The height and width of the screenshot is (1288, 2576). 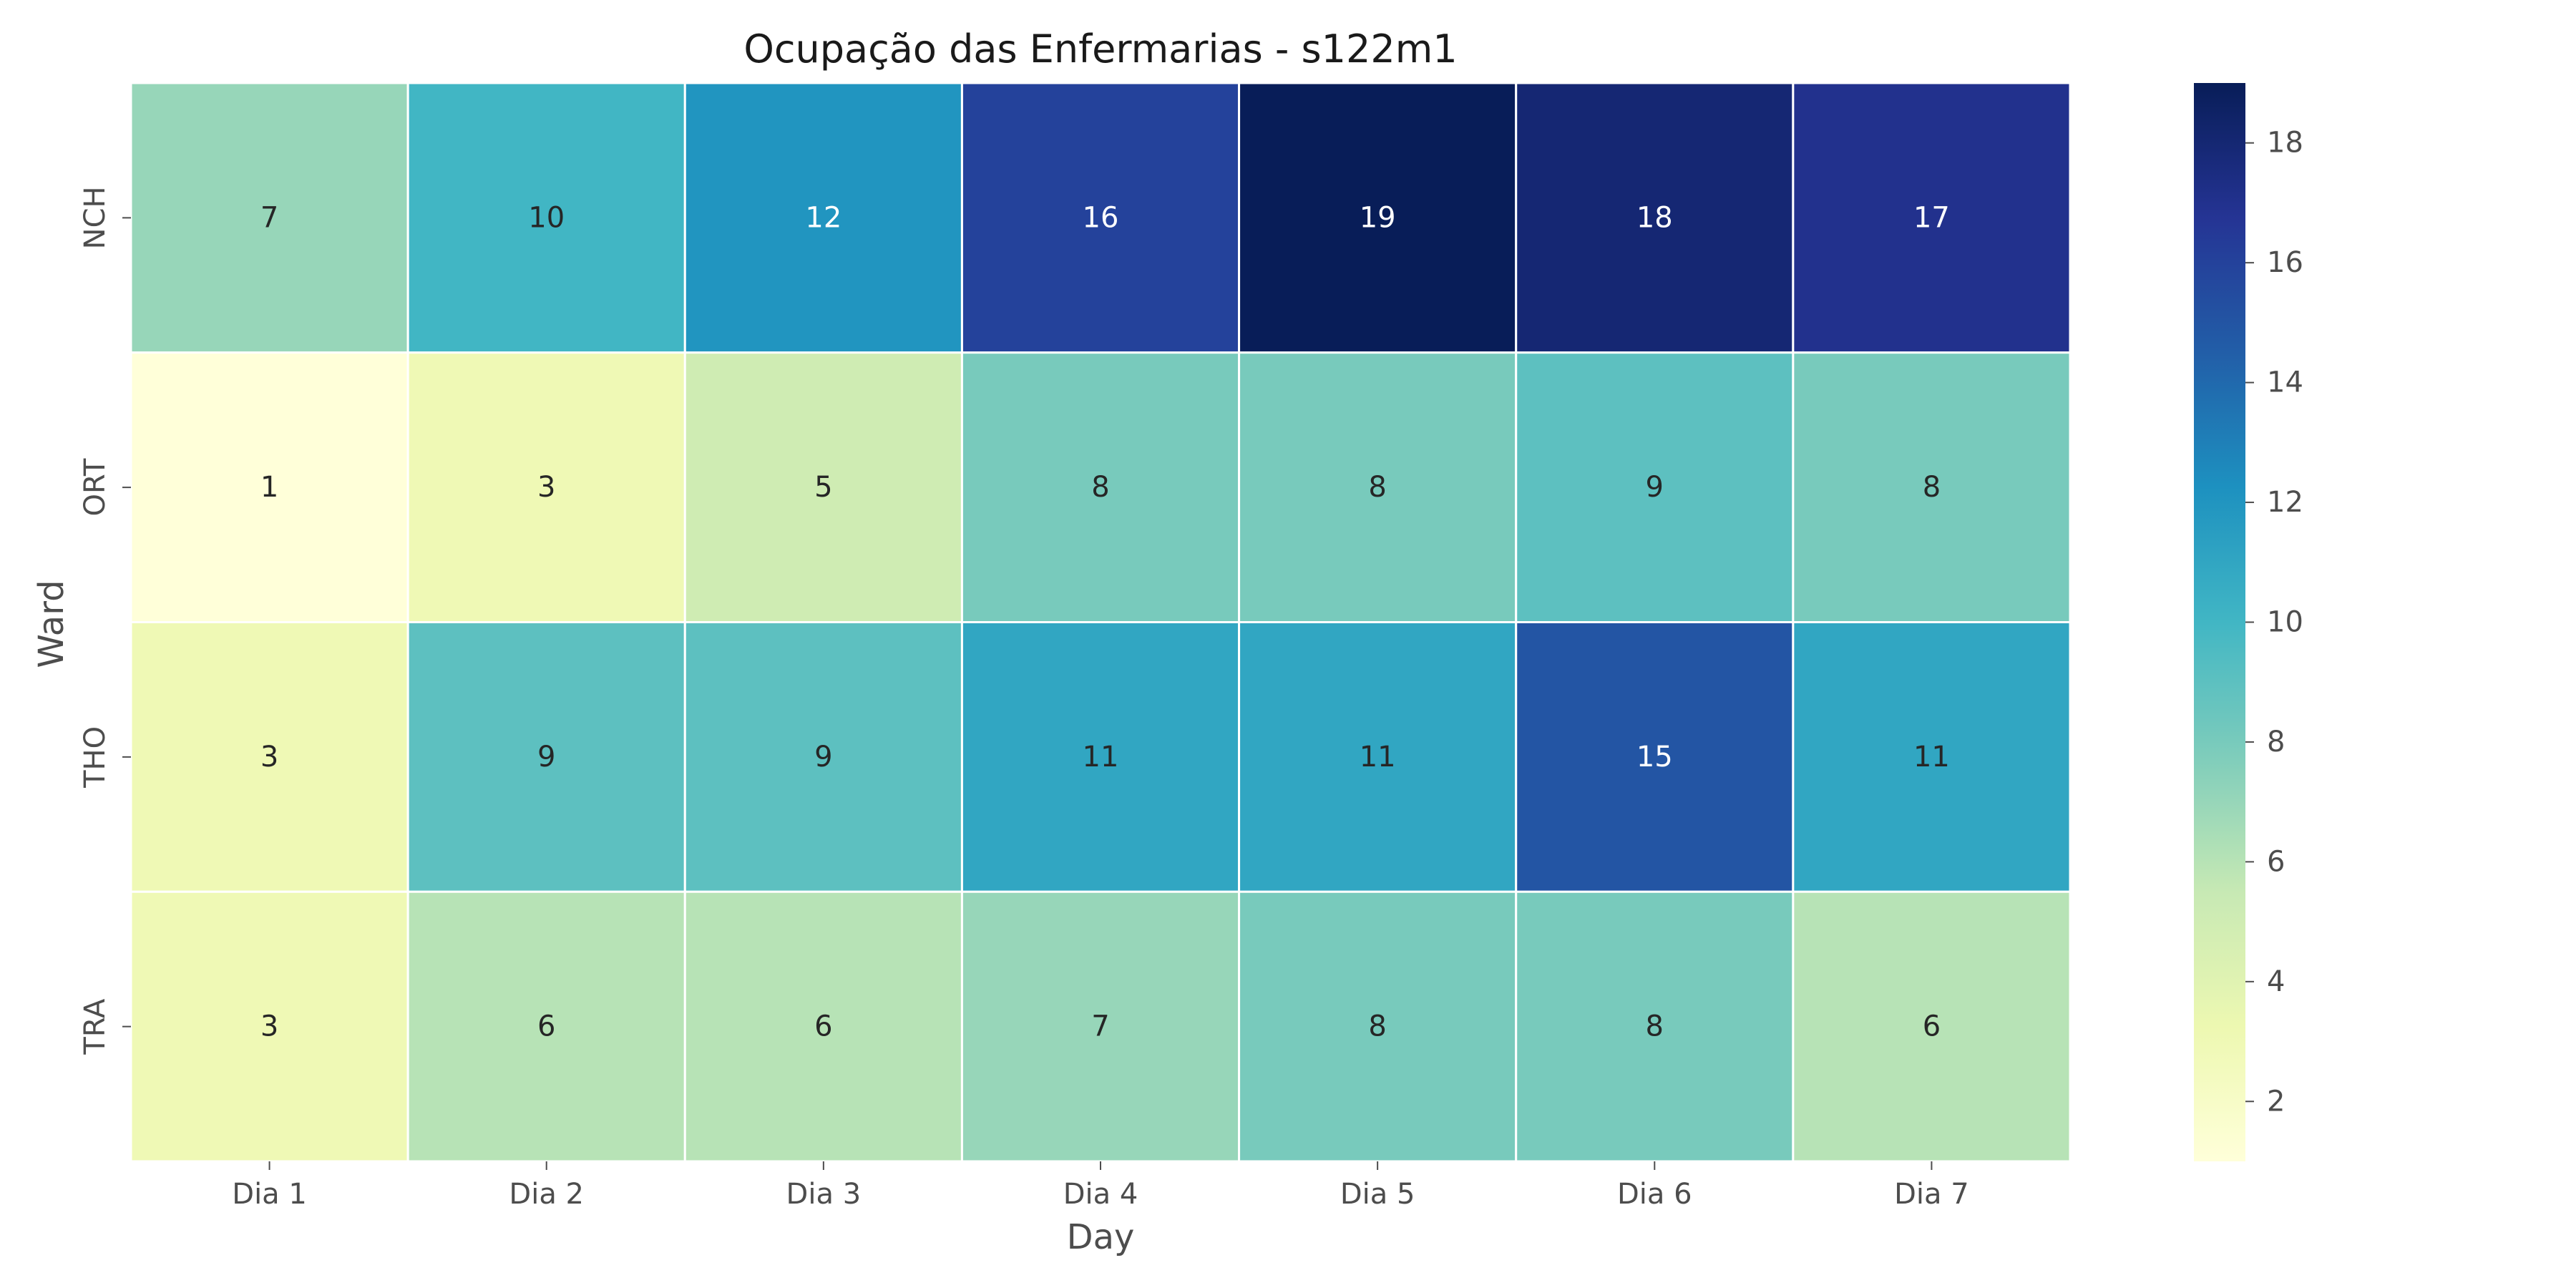 What do you see at coordinates (1101, 1237) in the screenshot?
I see `x-axis-label: Day` at bounding box center [1101, 1237].